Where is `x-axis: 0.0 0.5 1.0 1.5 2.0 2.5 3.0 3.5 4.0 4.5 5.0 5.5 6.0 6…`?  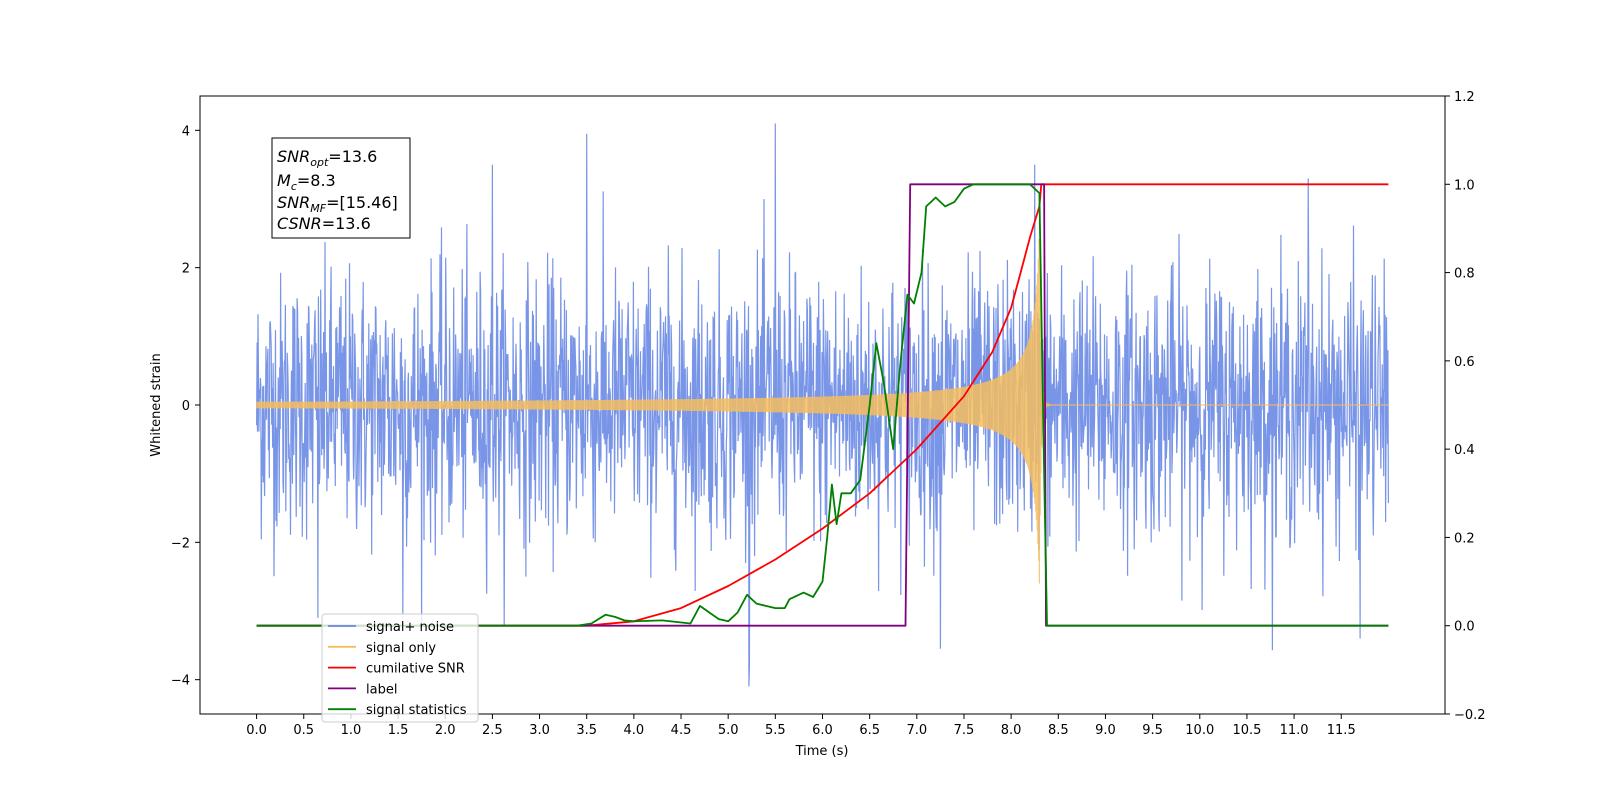
x-axis: 0.0 0.5 1.0 1.5 2.0 2.5 3.0 3.5 4.0 4.5 5.0 5.5 6.0 6… is located at coordinates (801, 726).